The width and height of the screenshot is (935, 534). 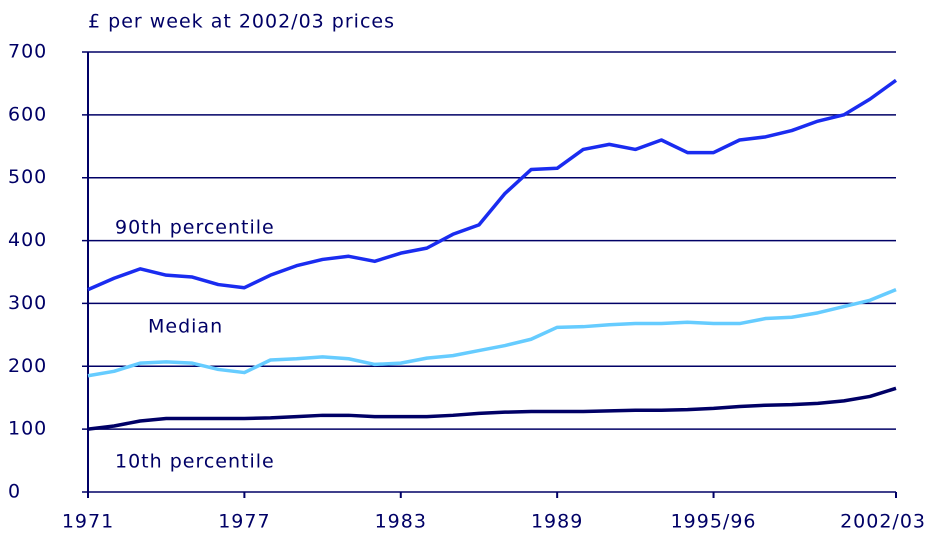 What do you see at coordinates (401, 522) in the screenshot?
I see `x-tick-label: 1983` at bounding box center [401, 522].